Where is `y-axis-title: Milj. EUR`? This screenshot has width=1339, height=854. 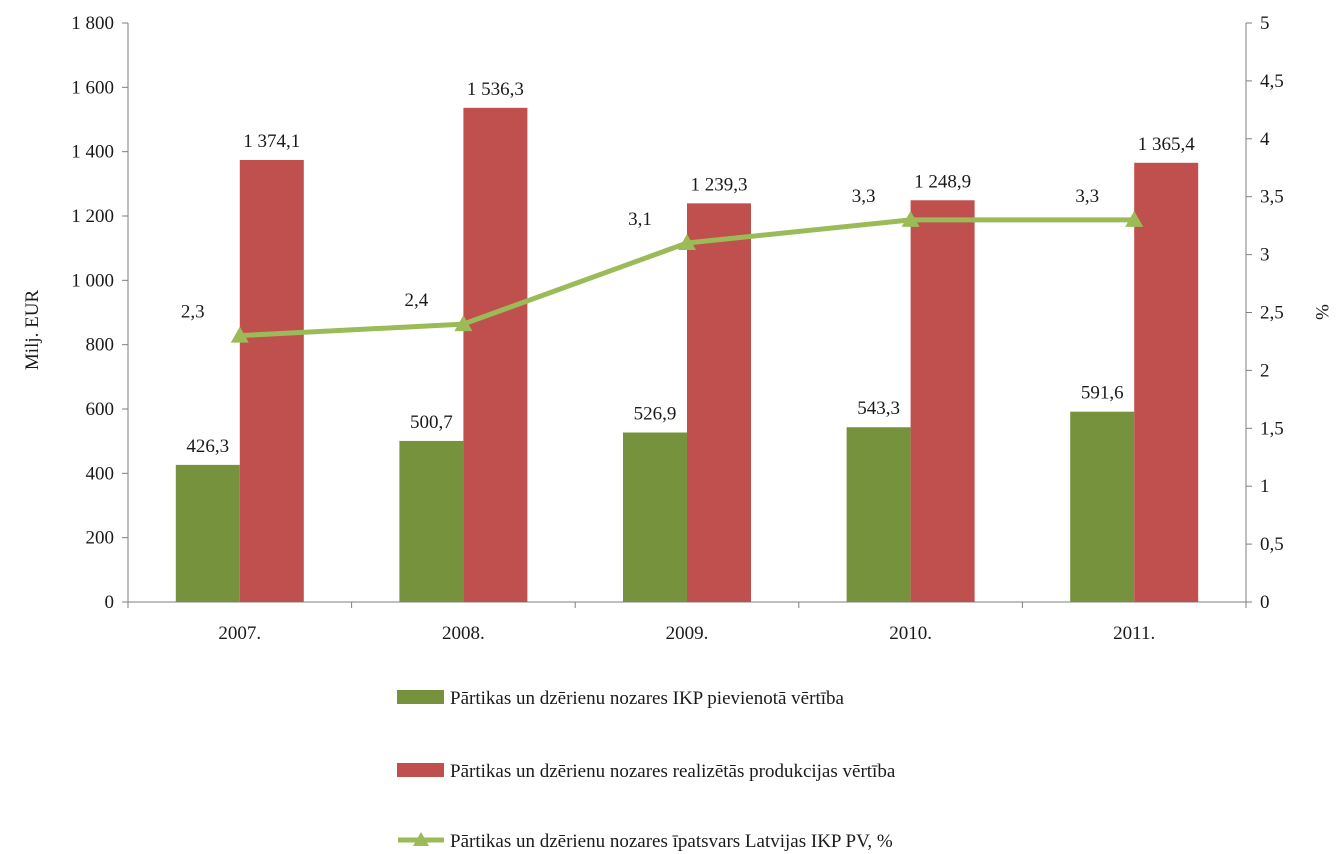 y-axis-title: Milj. EUR is located at coordinates (32, 330).